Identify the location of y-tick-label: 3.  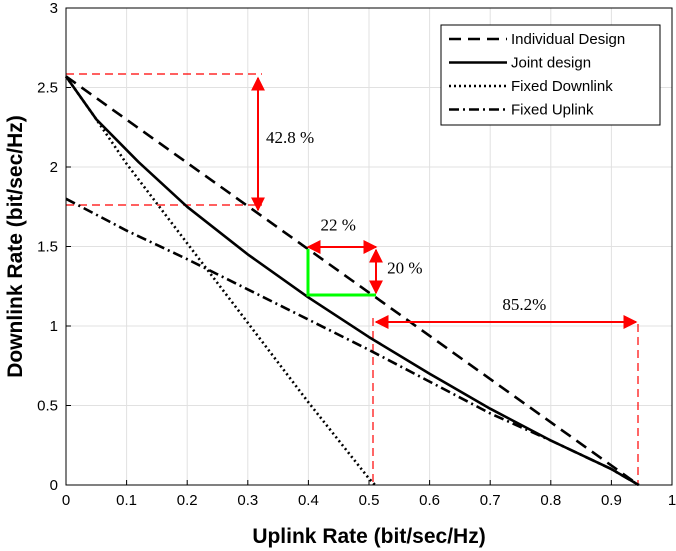
(54, 8).